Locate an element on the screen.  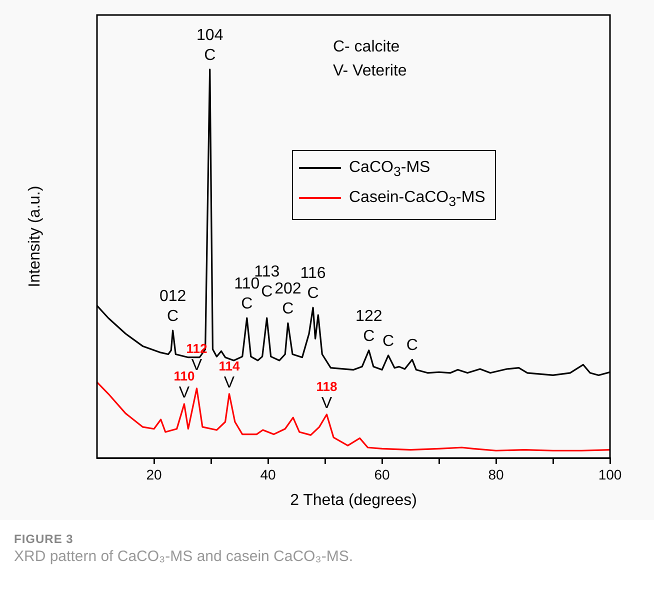
annotation: 104 is located at coordinates (210, 35).